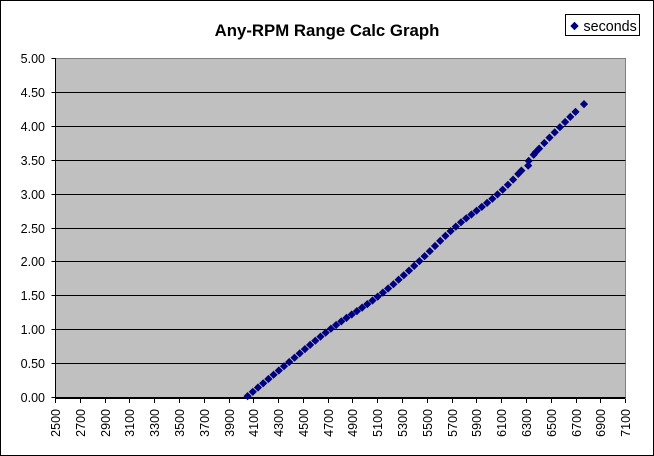 Image resolution: width=654 pixels, height=456 pixels. I want to click on svg-text: 0.00, so click(33, 398).